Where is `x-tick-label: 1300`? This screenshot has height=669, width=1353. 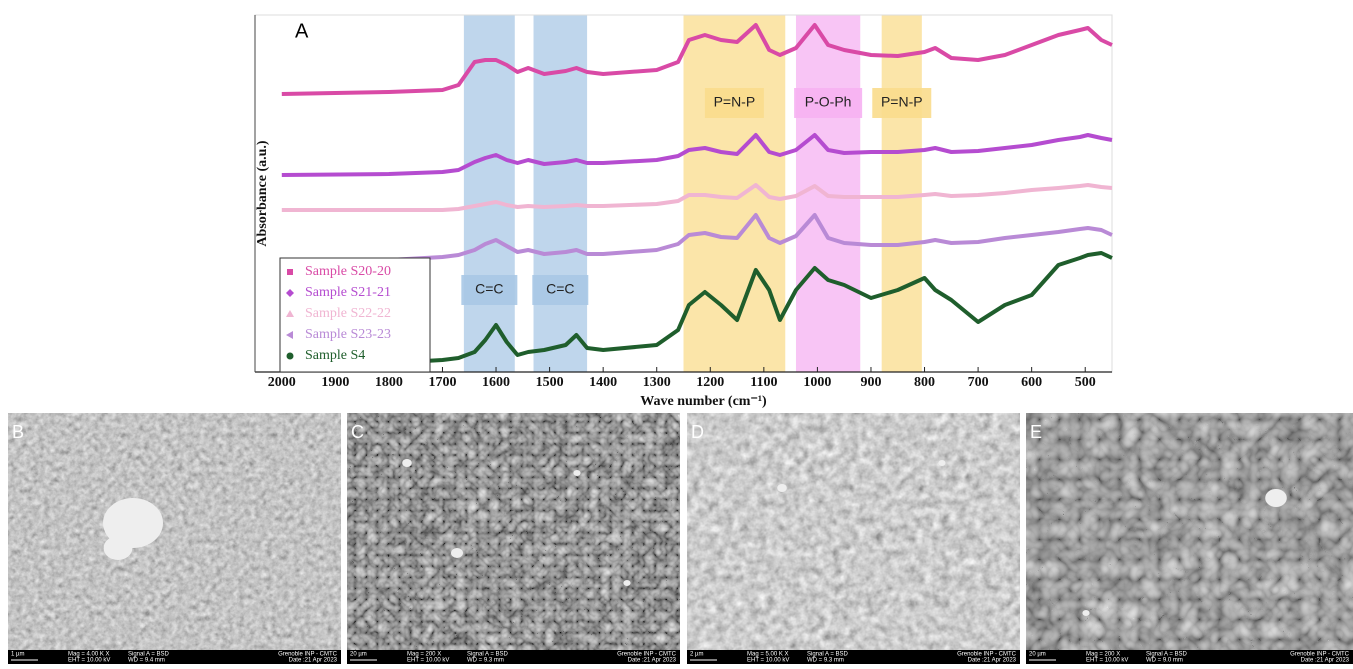
x-tick-label: 1300 is located at coordinates (657, 382).